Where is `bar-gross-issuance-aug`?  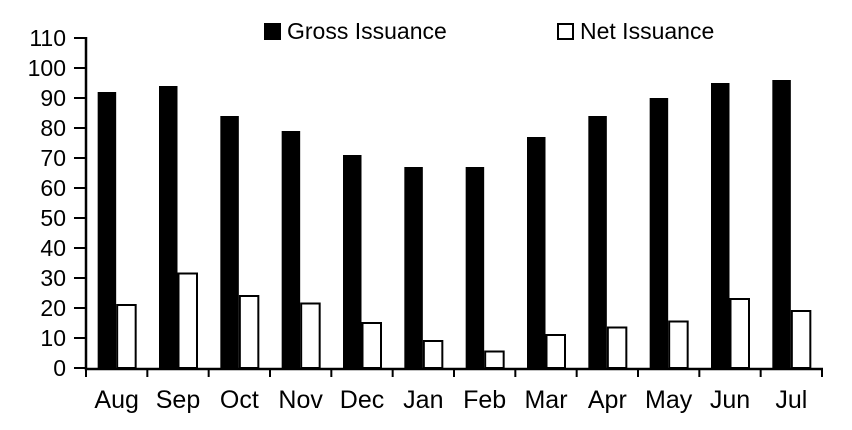 bar-gross-issuance-aug is located at coordinates (107, 230).